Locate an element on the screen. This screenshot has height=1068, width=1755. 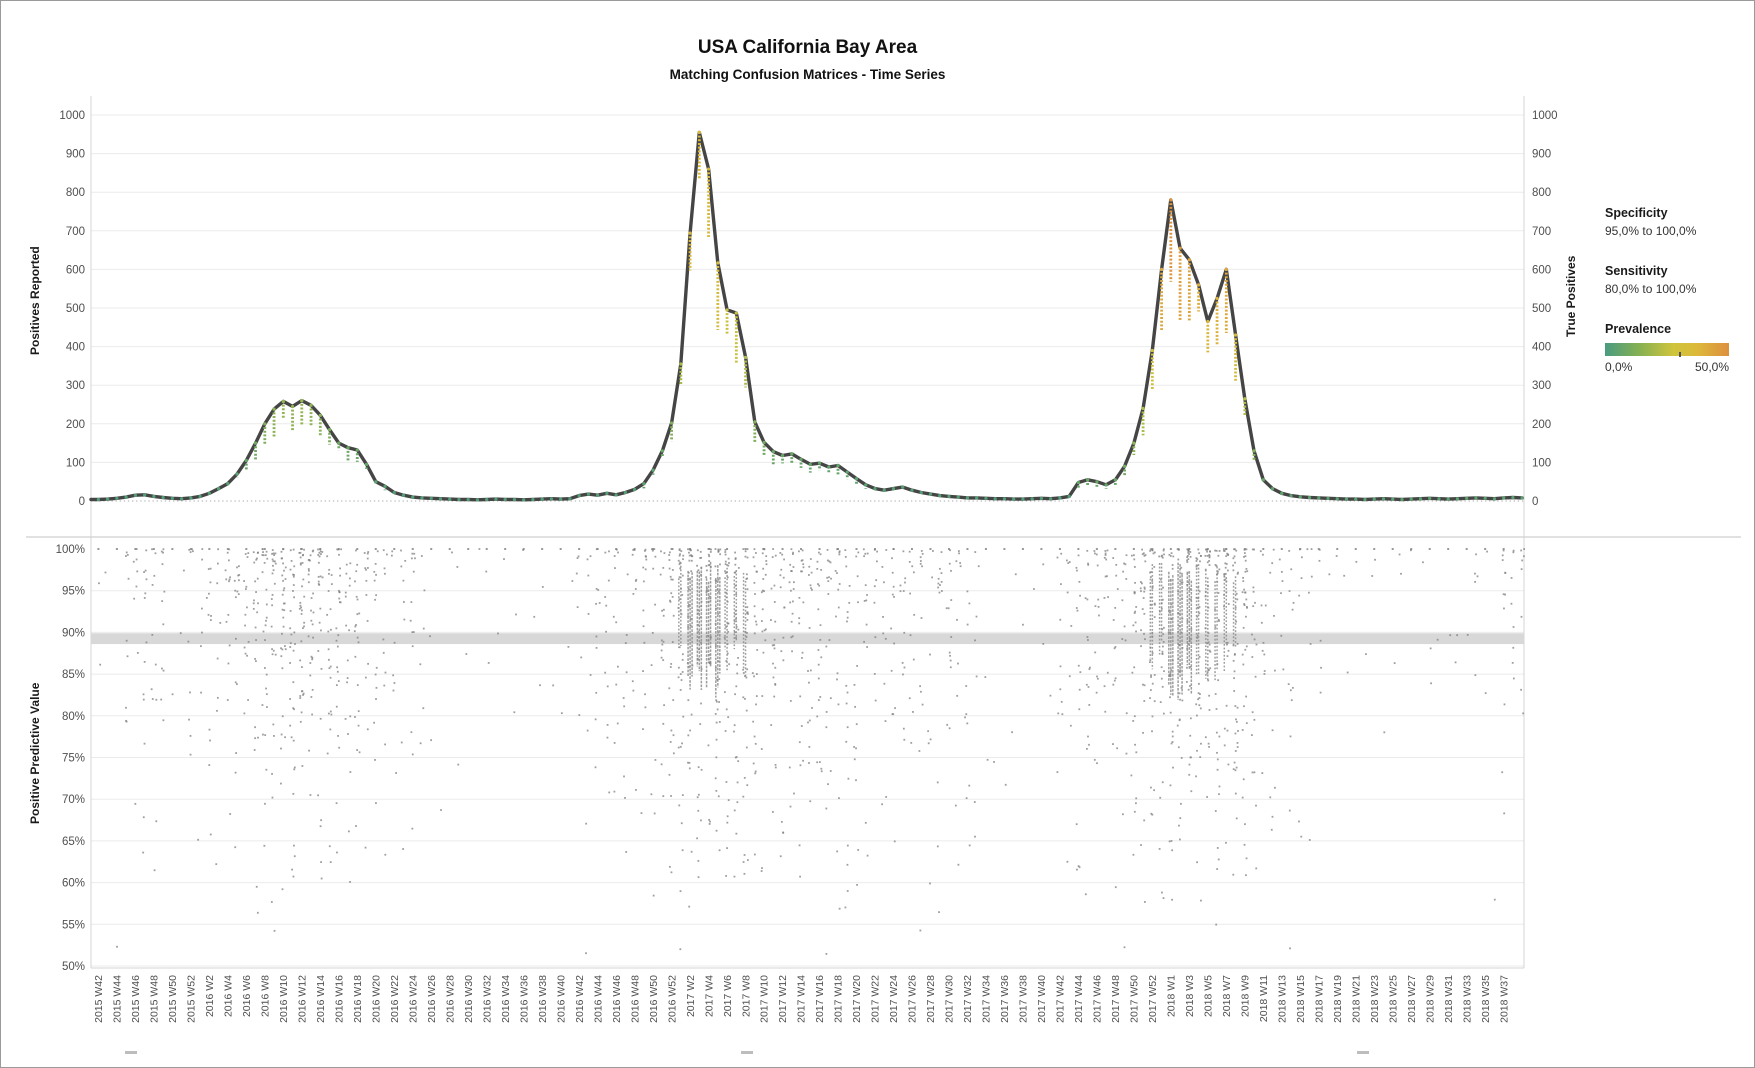
svg-text: 2016 W4 is located at coordinates (228, 996).